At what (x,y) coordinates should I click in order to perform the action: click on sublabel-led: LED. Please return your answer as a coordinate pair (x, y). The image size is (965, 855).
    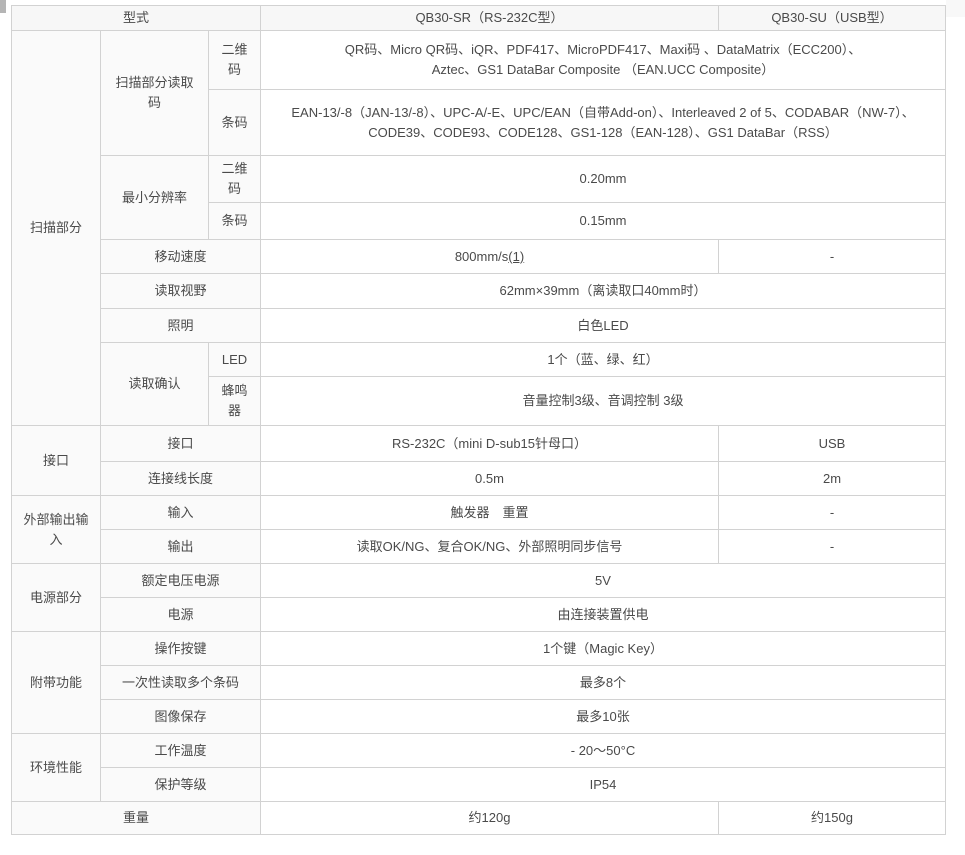
    Looking at the image, I should click on (234, 359).